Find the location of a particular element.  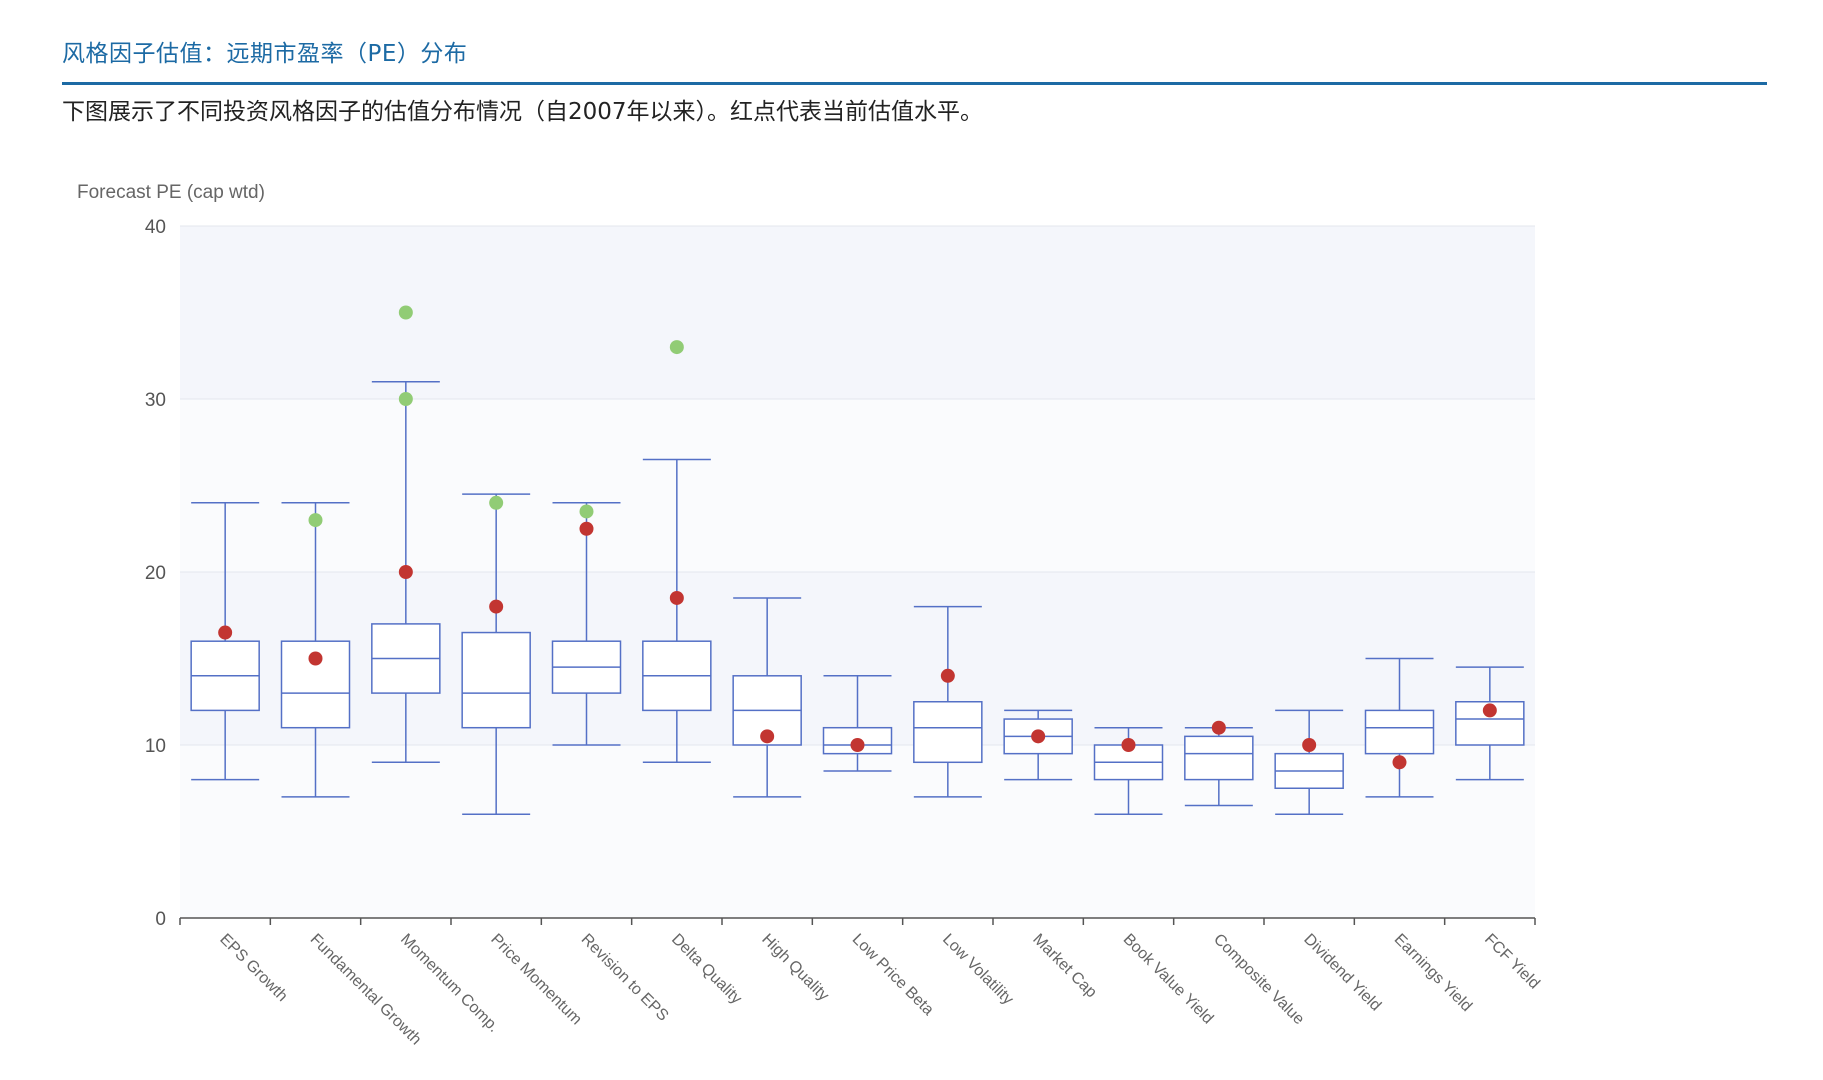

x-tick-label: Earnings Yield is located at coordinates (1433, 973).